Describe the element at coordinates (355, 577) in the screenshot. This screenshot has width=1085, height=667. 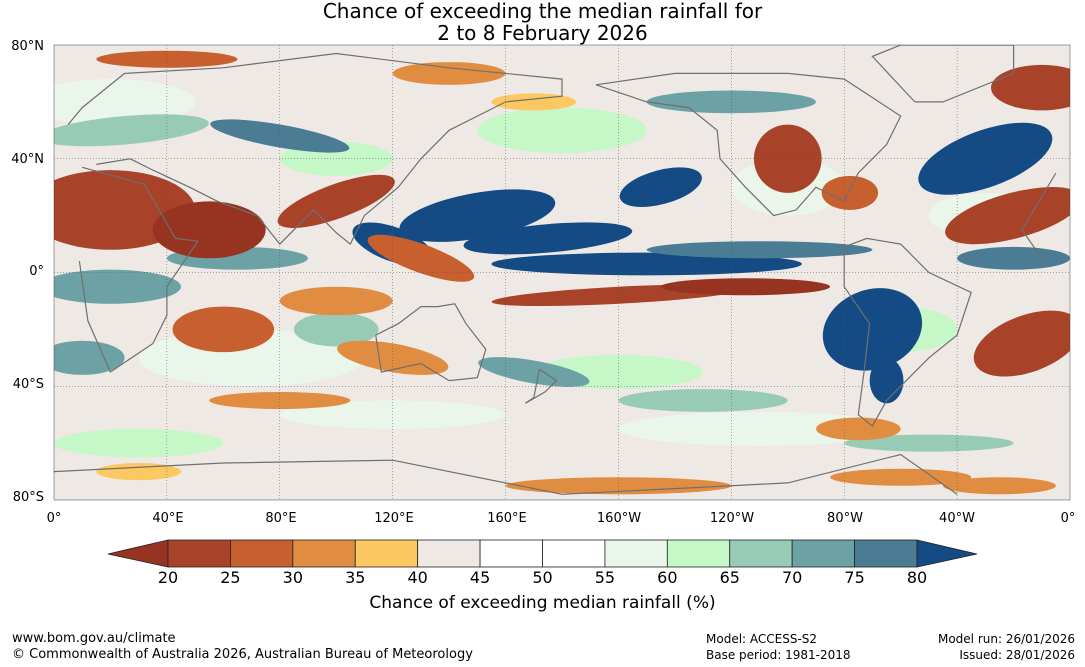
I see `colorbar-tick-35: 35` at that location.